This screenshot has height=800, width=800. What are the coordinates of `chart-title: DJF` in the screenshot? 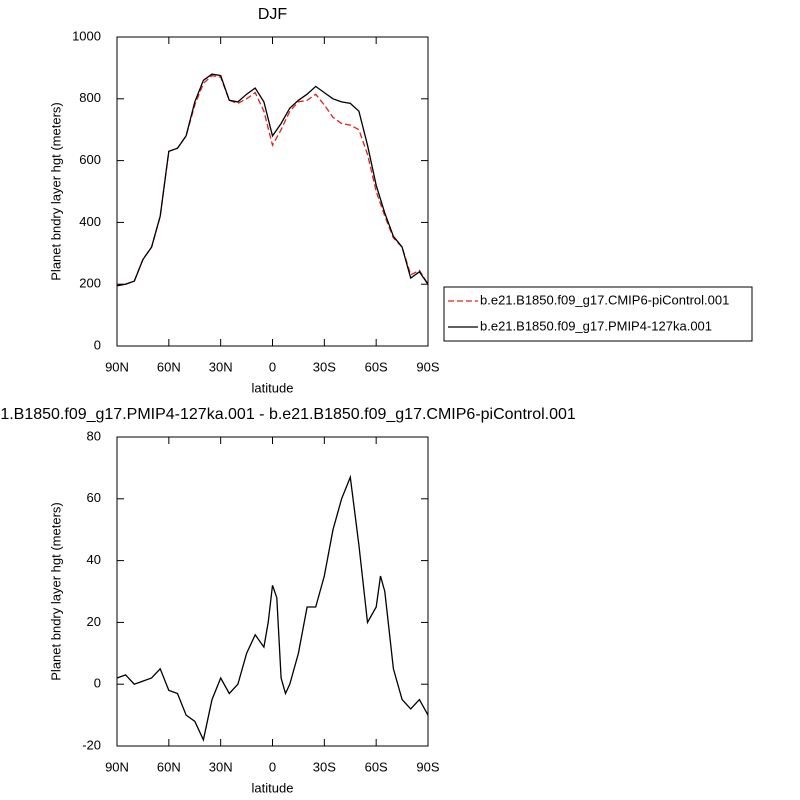 It's located at (273, 14).